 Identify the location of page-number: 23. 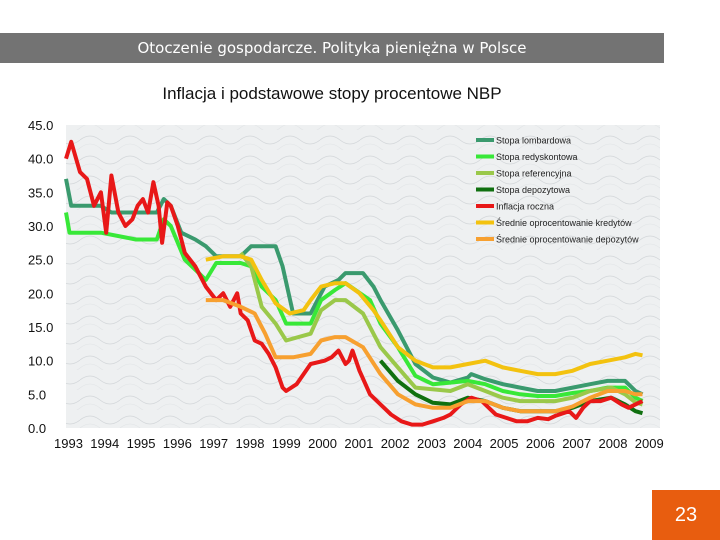
(686, 515).